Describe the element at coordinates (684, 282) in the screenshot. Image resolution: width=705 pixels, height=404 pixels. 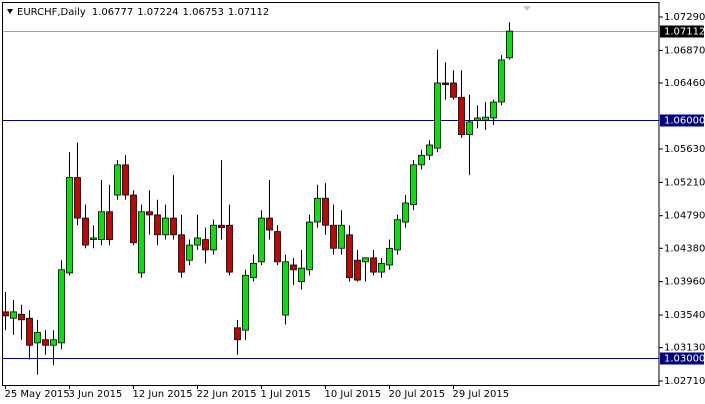
I see `y-tick-label: 1.03960` at that location.